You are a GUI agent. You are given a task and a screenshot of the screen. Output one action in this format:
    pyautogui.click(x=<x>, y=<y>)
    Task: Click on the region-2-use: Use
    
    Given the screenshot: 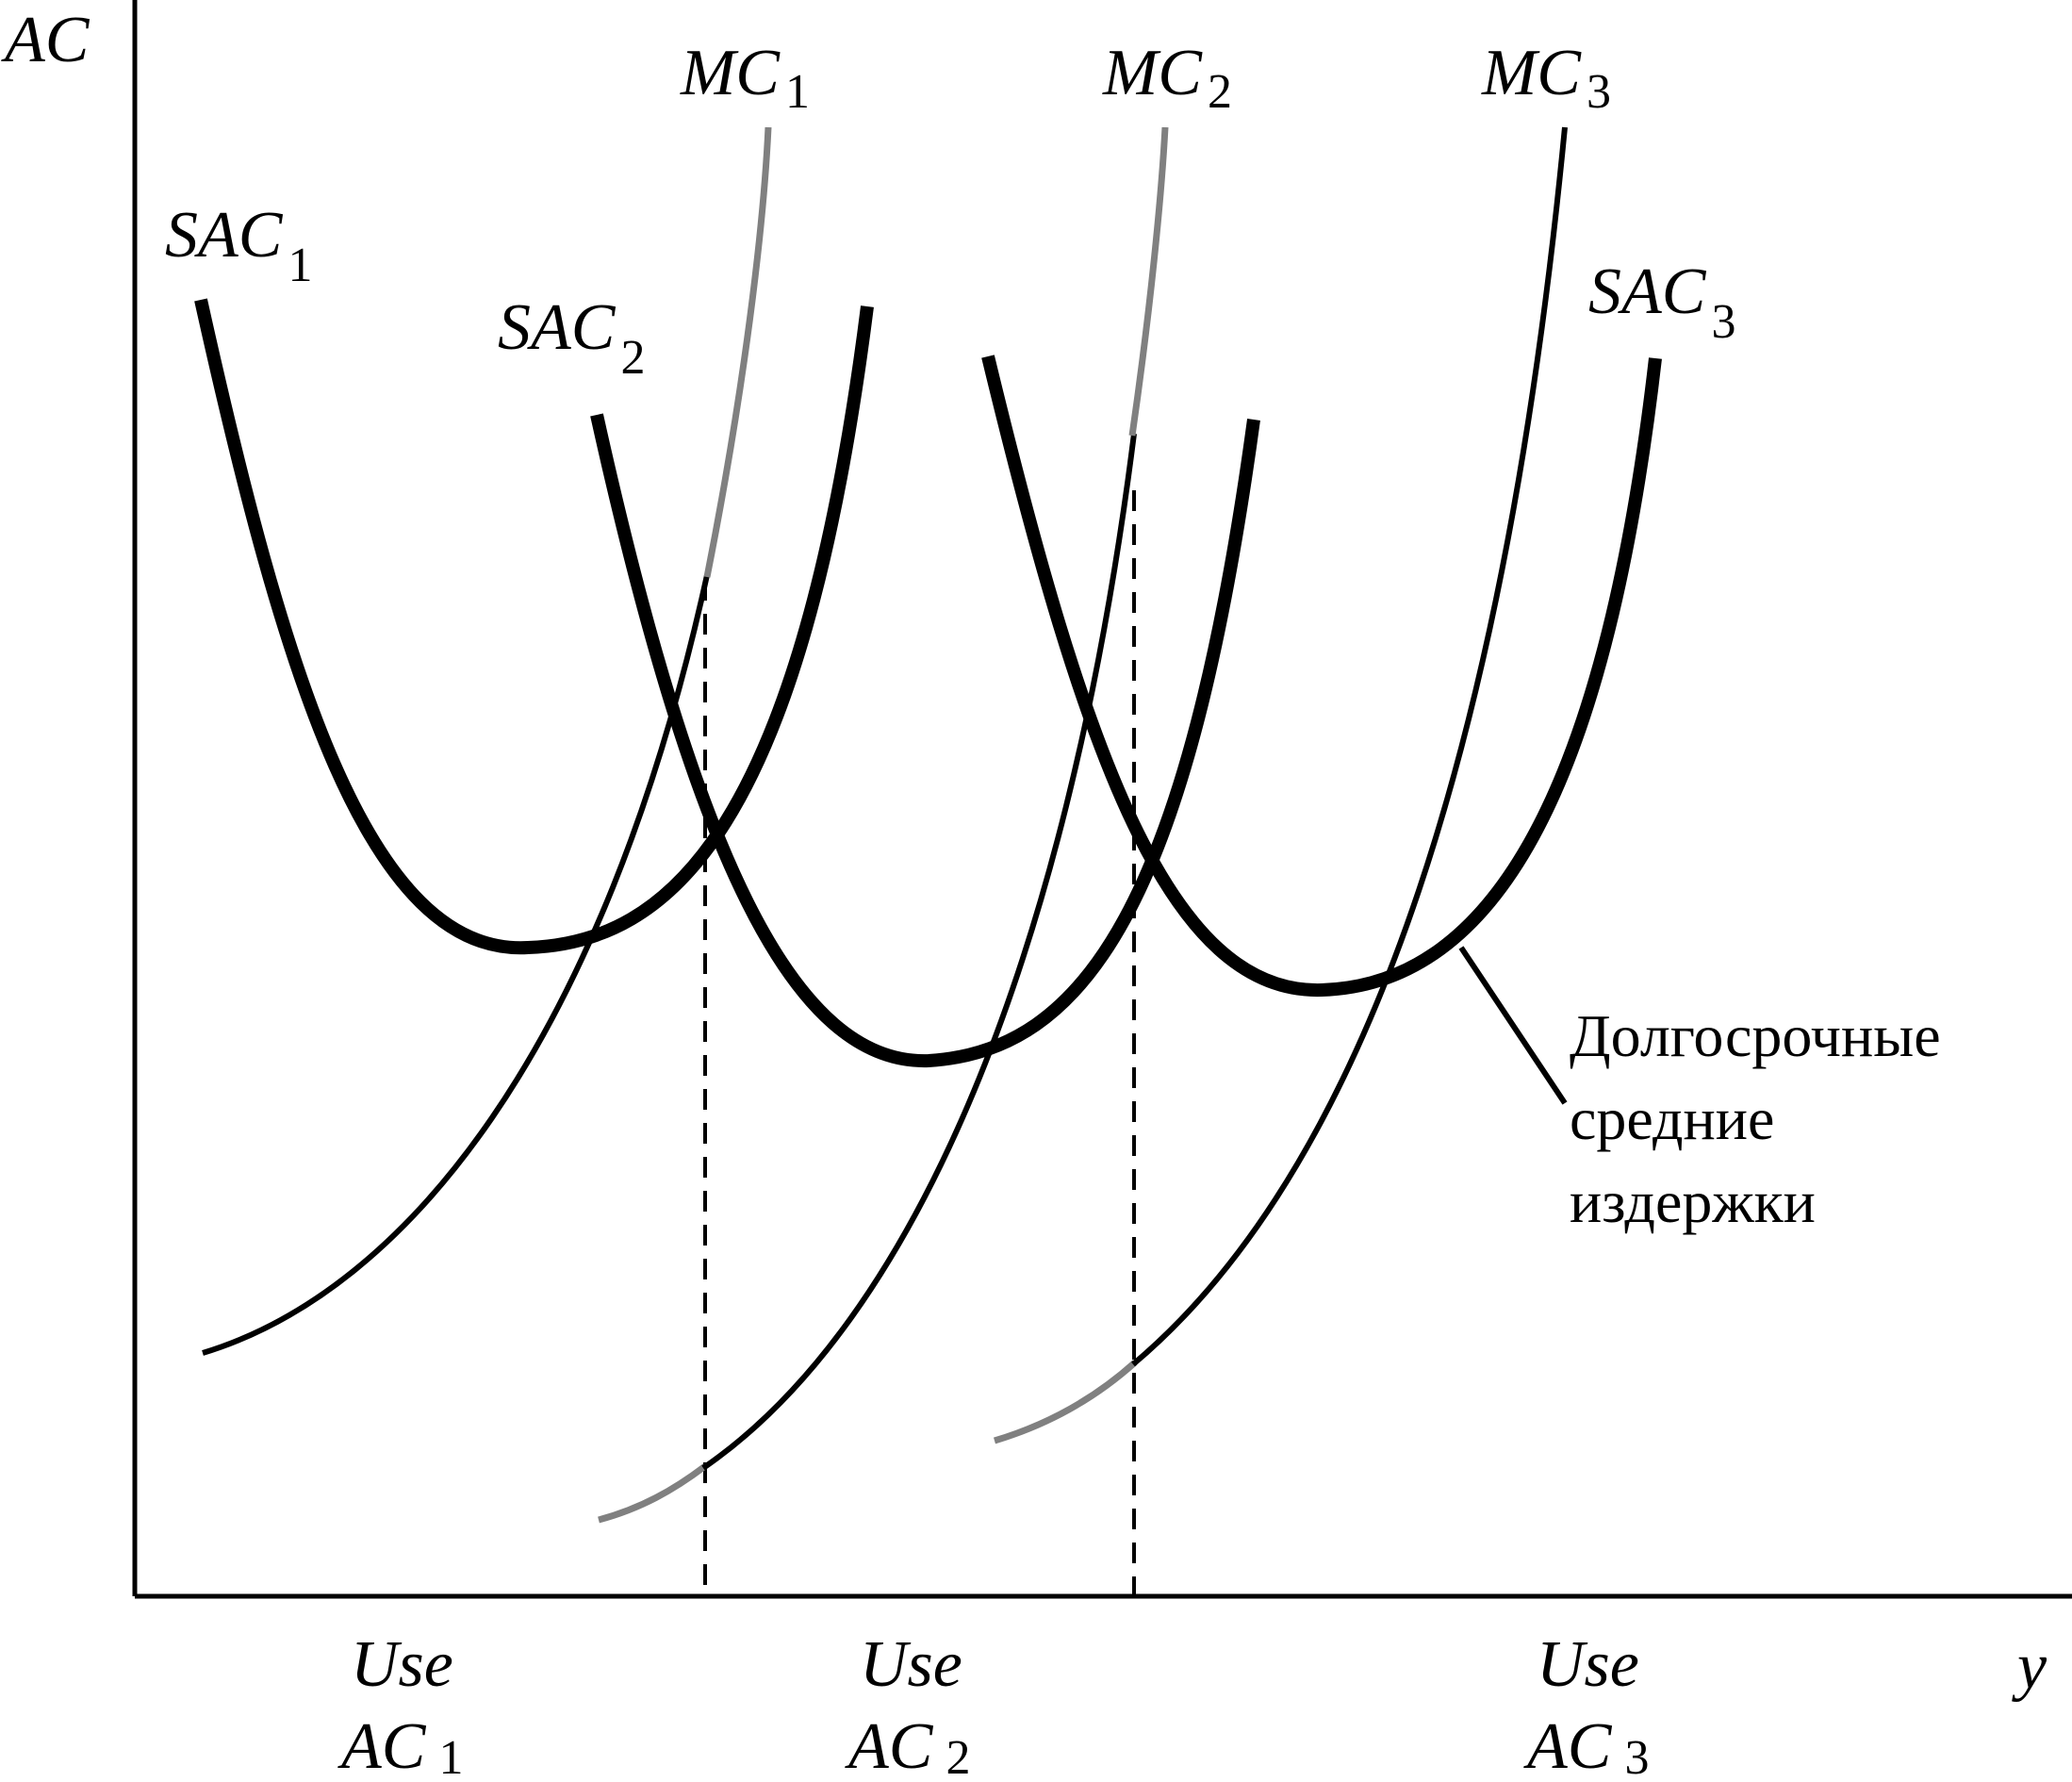 What is the action you would take?
    pyautogui.click(x=911, y=1664)
    